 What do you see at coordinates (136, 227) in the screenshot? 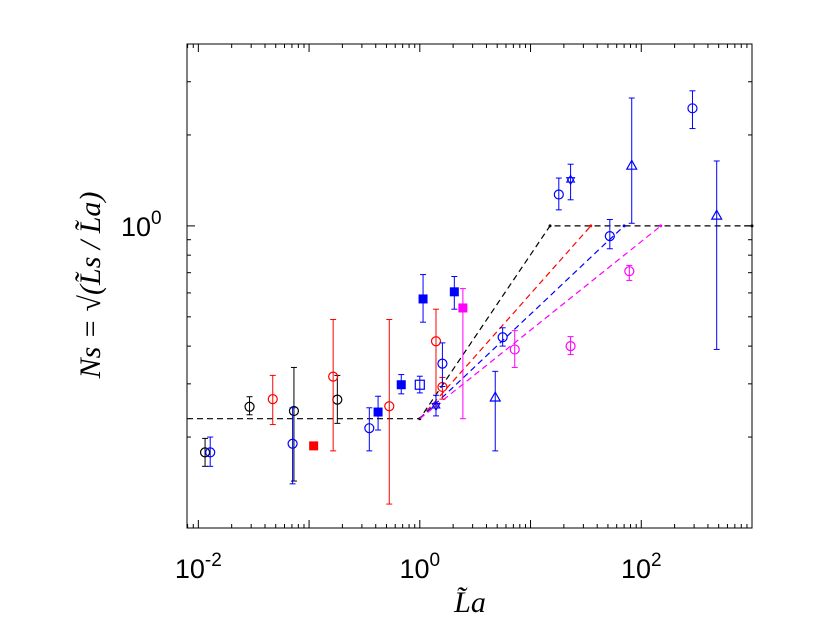
I see `y-tick-label-base: 10` at bounding box center [136, 227].